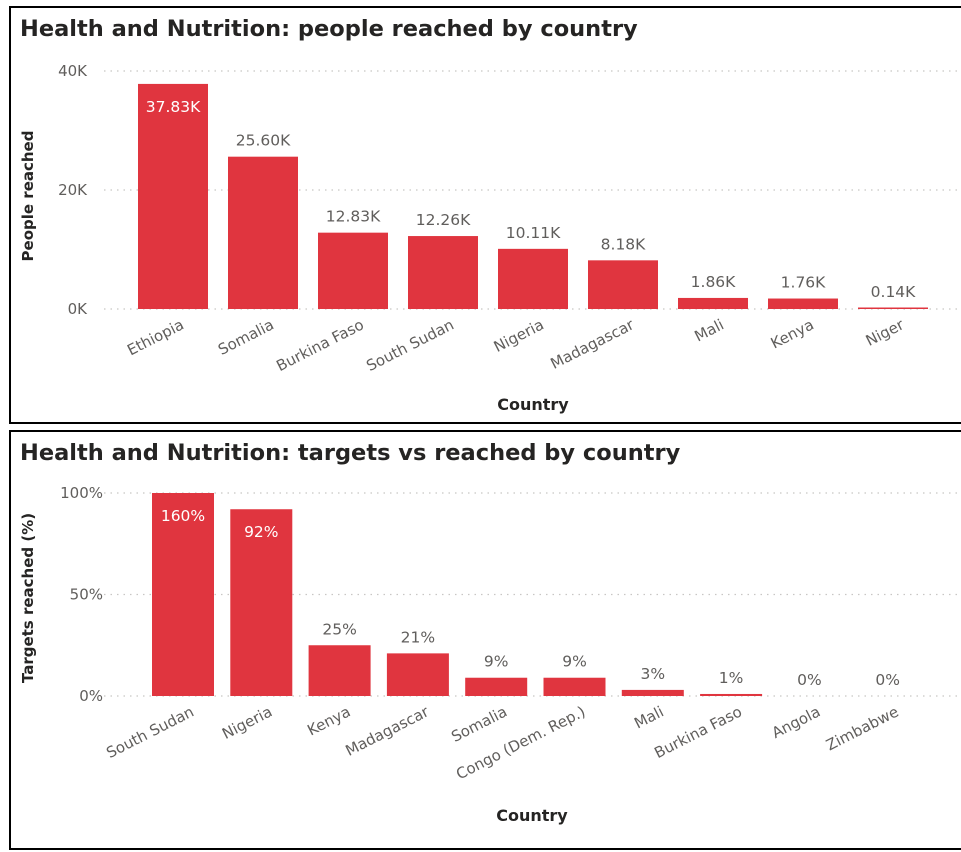 This screenshot has height=852, width=961. What do you see at coordinates (73, 190) in the screenshot?
I see `y-tick-label: 20K` at bounding box center [73, 190].